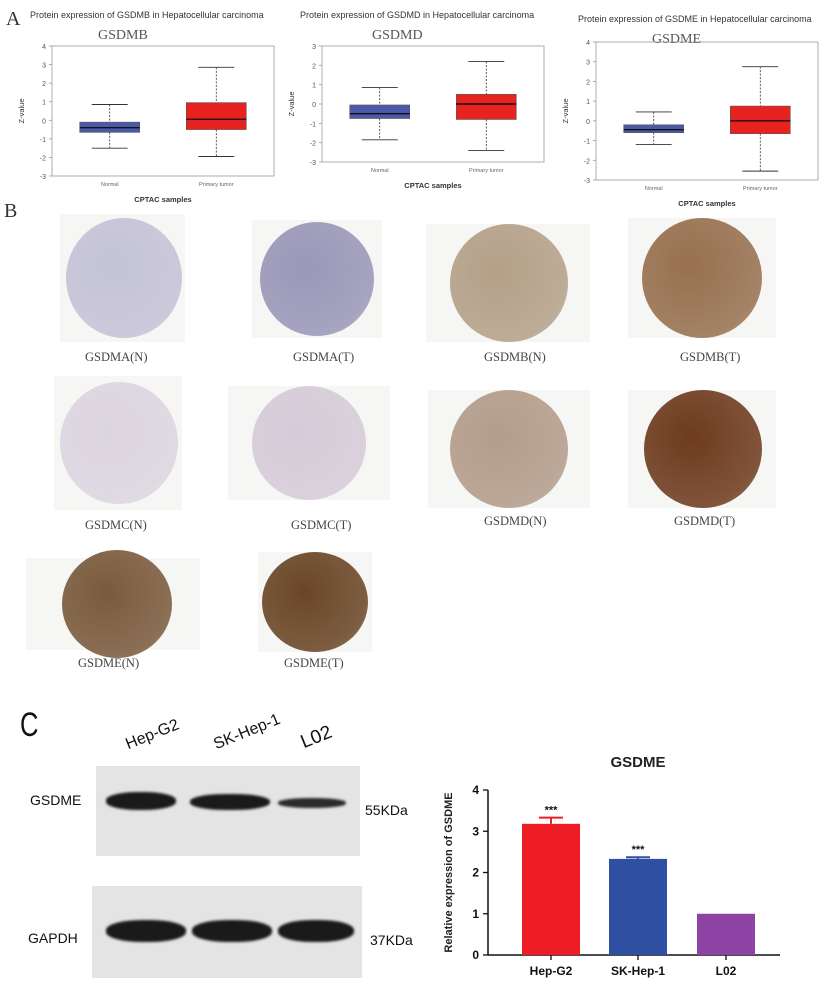 The image size is (825, 991). Describe the element at coordinates (386, 810) in the screenshot. I see `kda-label: 55KDa` at that location.